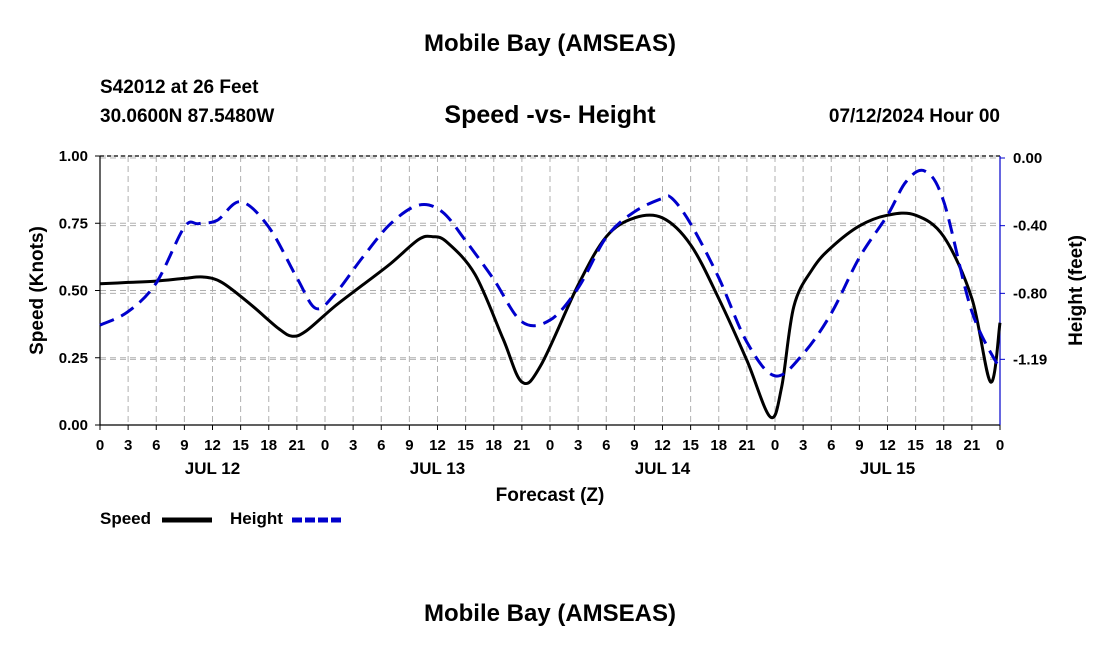  I want to click on y2-tick-label: 0.00, so click(1027, 158).